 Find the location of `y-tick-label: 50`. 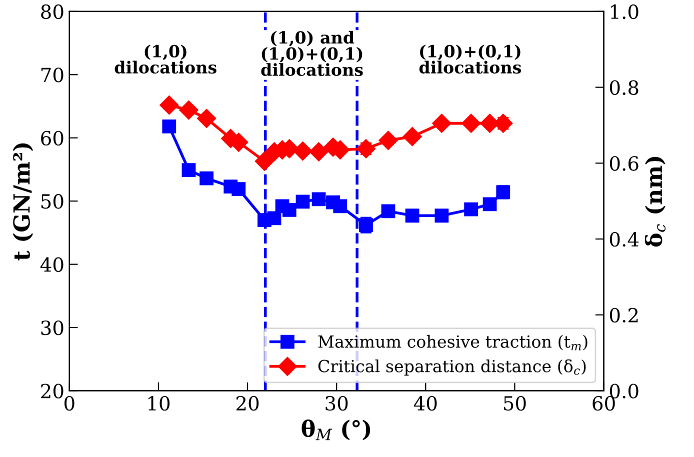

y-tick-label: 50 is located at coordinates (52, 201).